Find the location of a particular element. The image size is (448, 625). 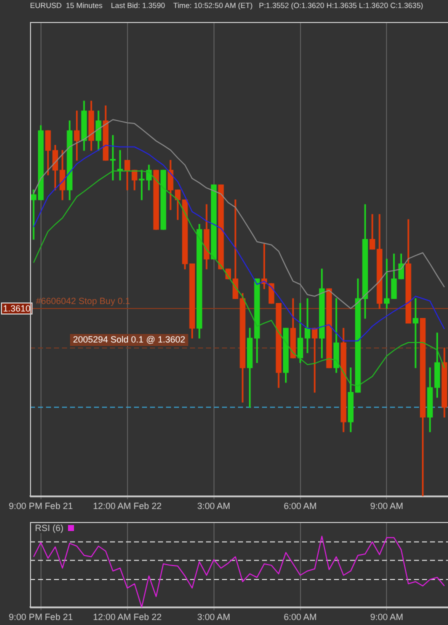

annotation: 1.3610 is located at coordinates (17, 308).